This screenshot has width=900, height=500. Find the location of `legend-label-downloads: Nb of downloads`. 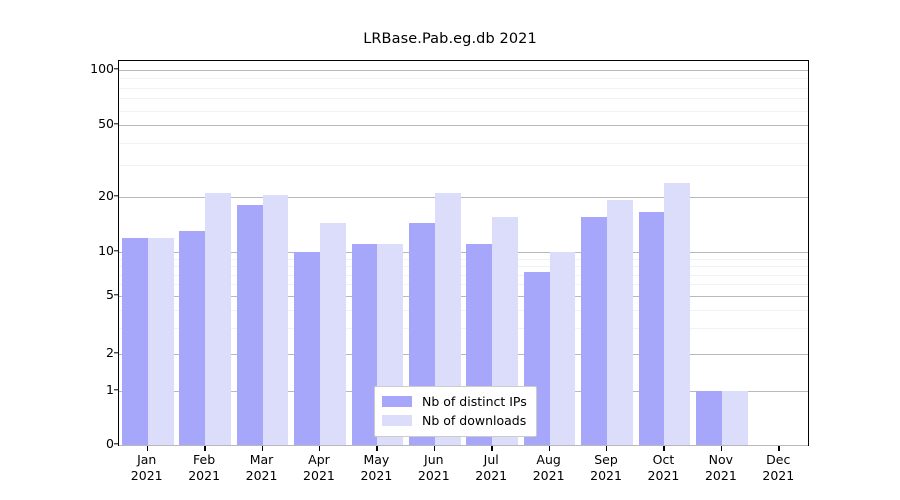

legend-label-downloads: Nb of downloads is located at coordinates (474, 420).